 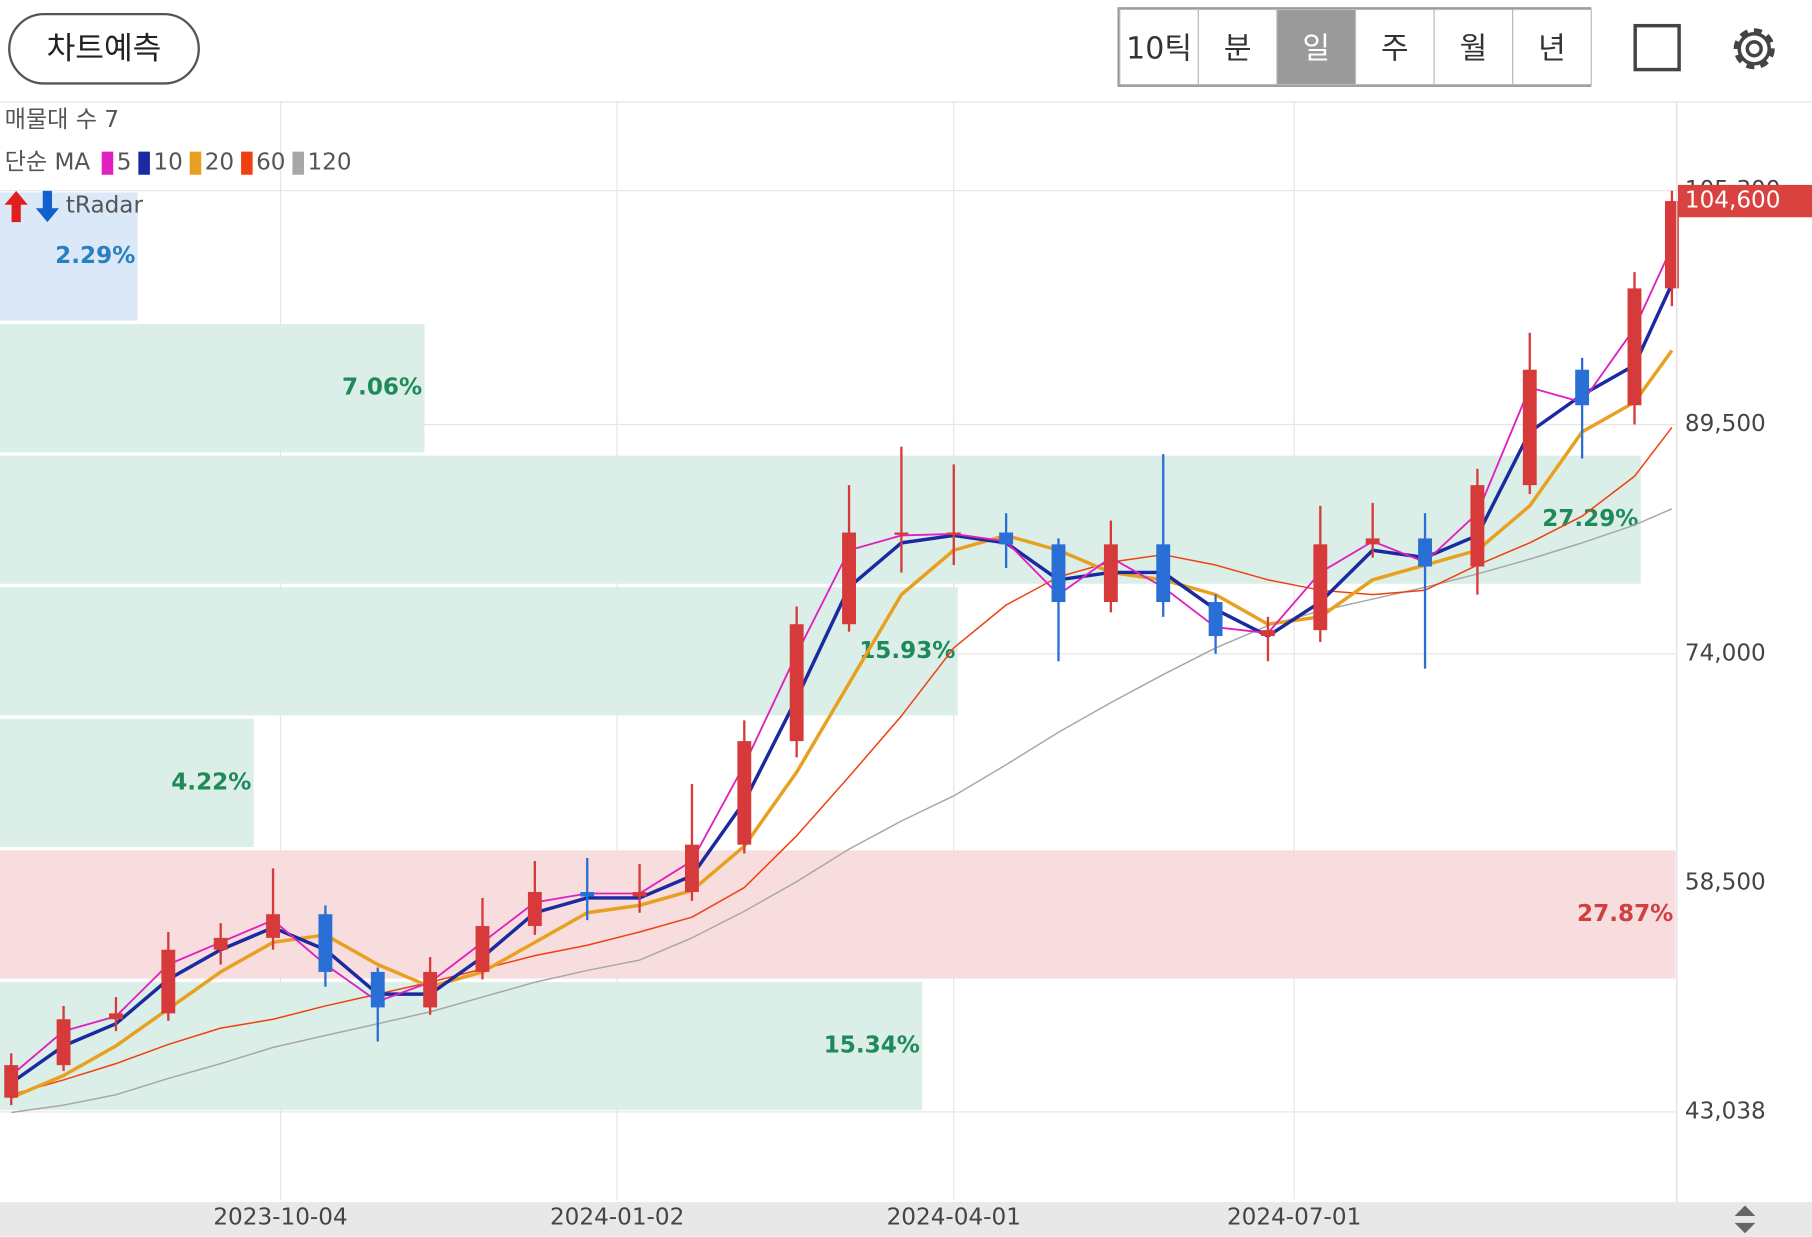 What do you see at coordinates (1733, 201) in the screenshot?
I see `last-price-label: 104,600` at bounding box center [1733, 201].